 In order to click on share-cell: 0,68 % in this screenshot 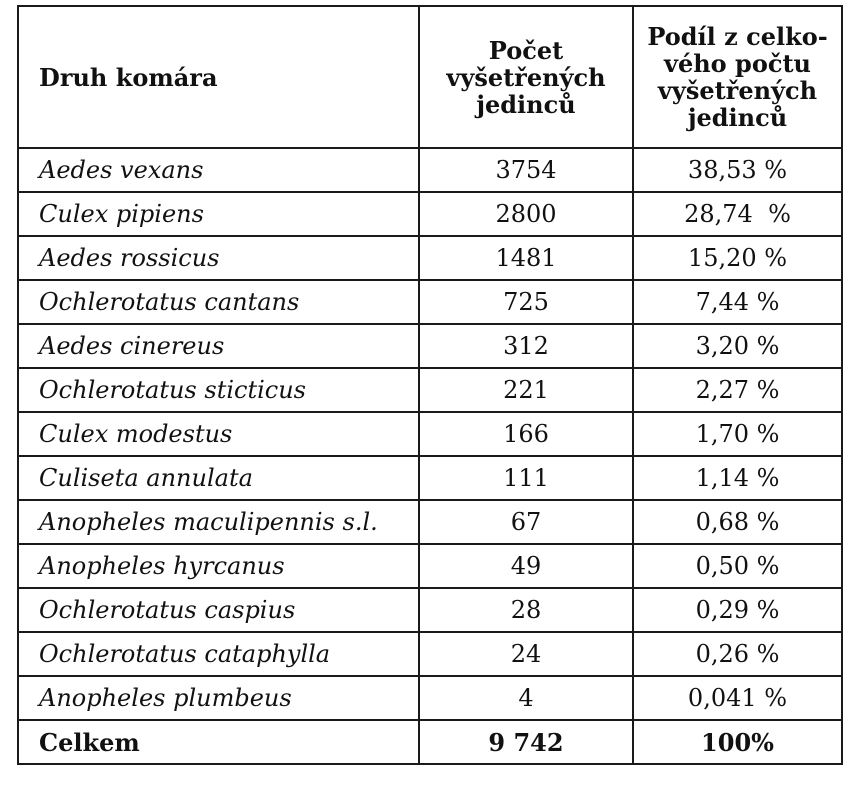, I will do `click(737, 522)`.